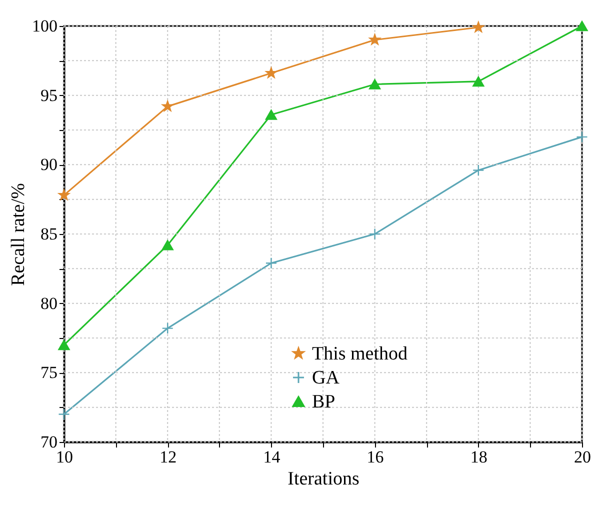 Image resolution: width=608 pixels, height=506 pixels. Describe the element at coordinates (49, 303) in the screenshot. I see `y-tick-label: 80` at that location.